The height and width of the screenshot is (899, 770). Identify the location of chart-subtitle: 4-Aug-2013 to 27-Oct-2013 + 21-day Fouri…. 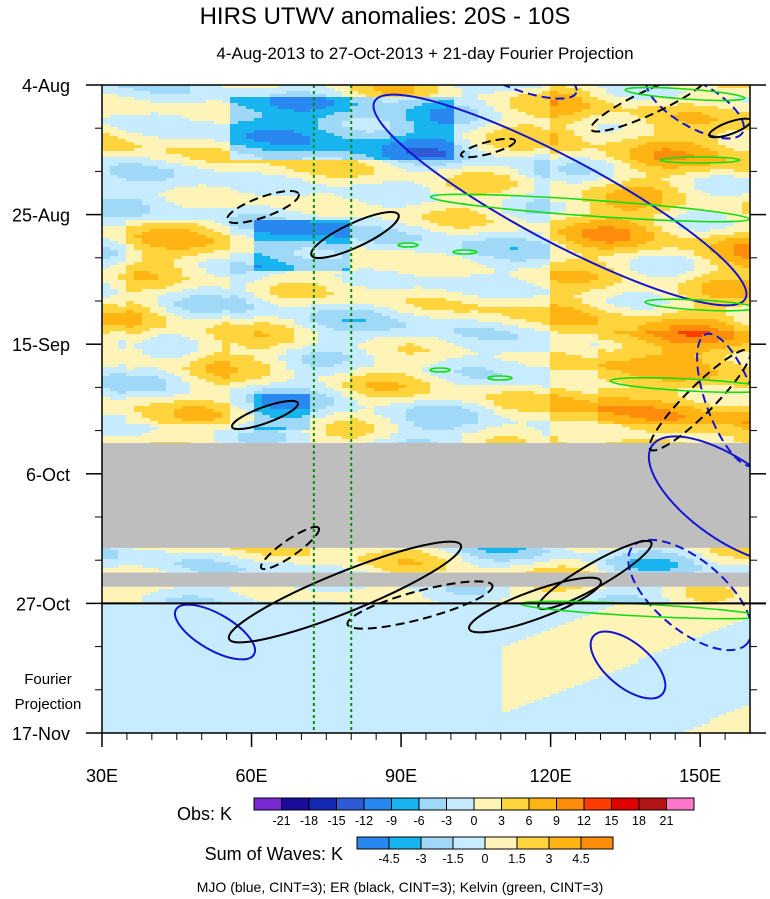
(424, 53).